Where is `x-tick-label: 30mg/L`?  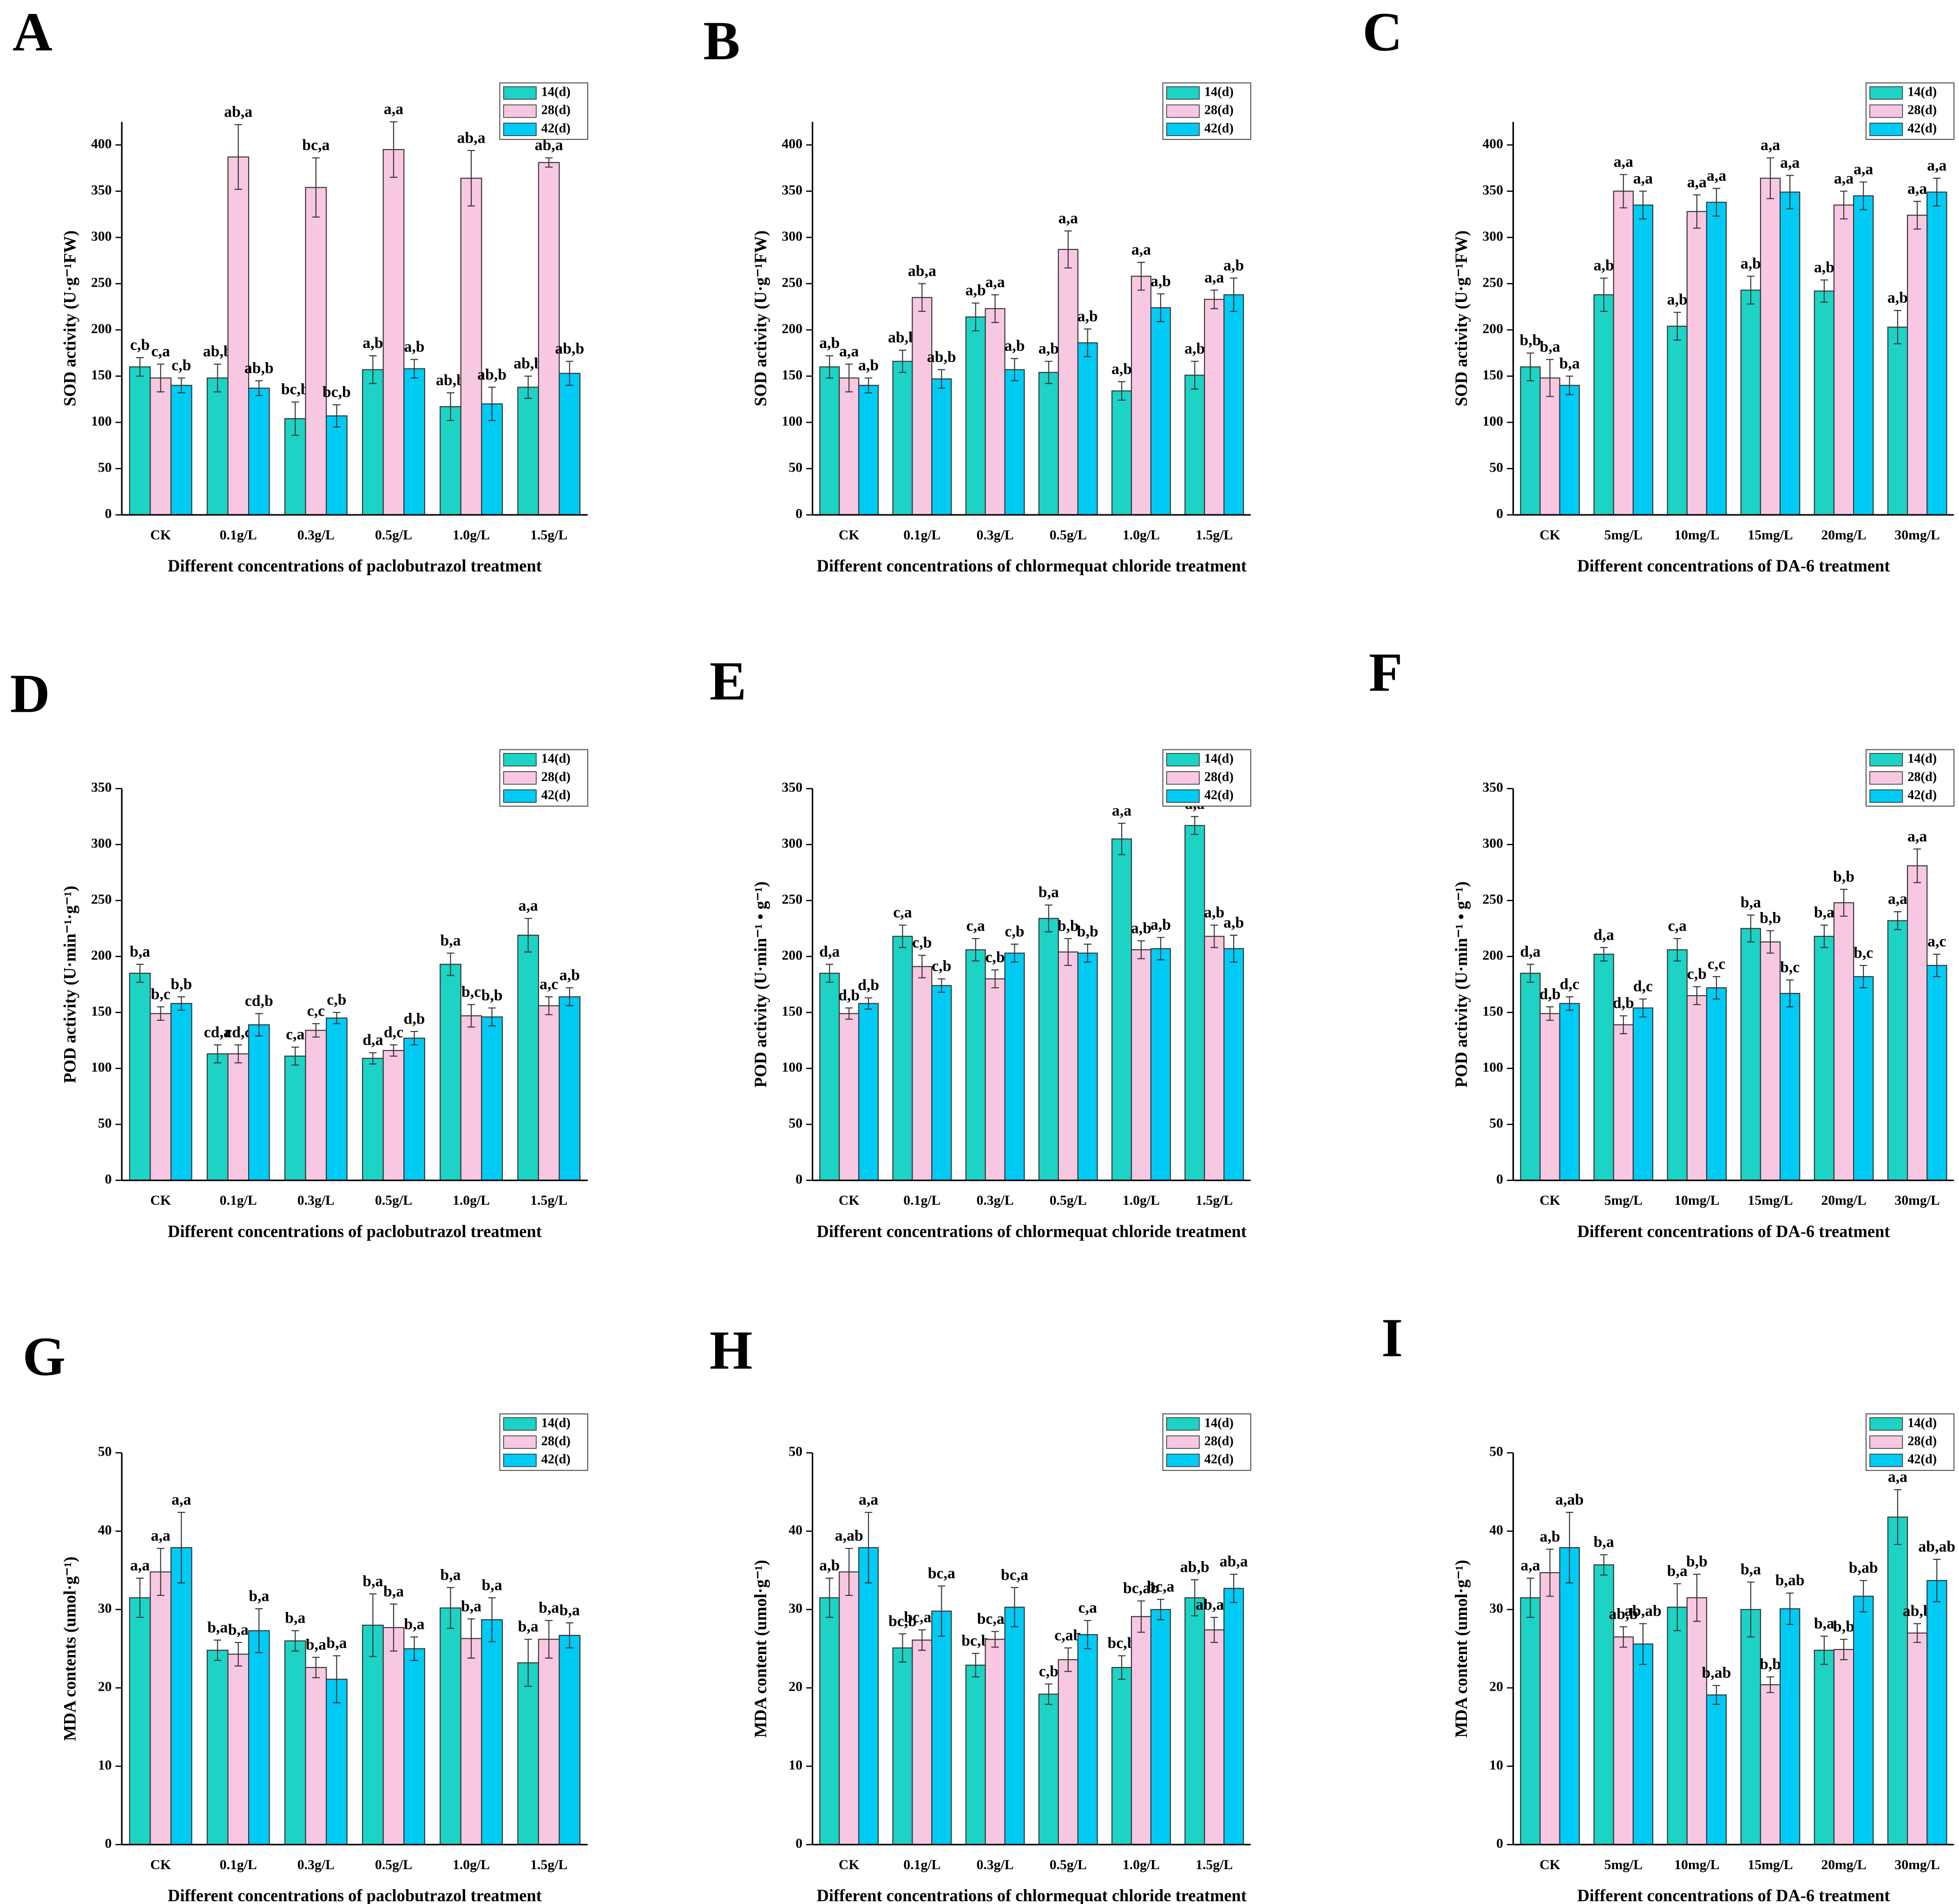
x-tick-label: 30mg/L is located at coordinates (1916, 1200).